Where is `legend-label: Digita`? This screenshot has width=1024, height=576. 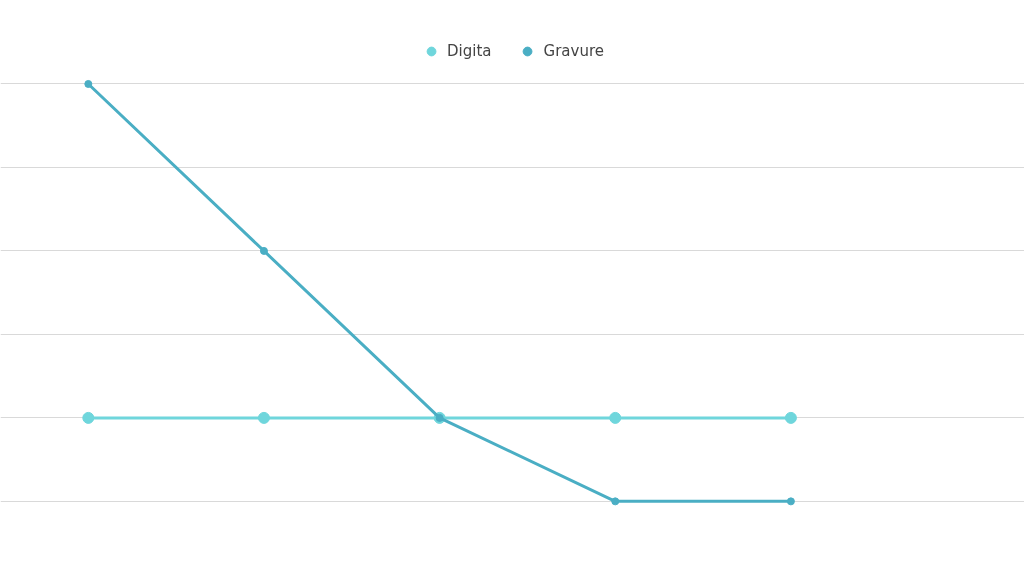 legend-label: Digita is located at coordinates (469, 51).